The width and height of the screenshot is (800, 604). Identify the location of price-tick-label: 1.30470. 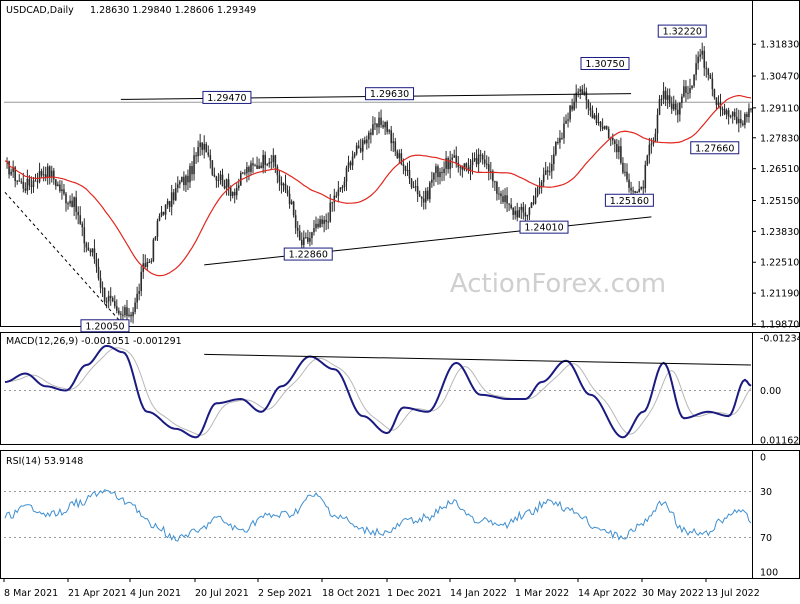
(779, 77).